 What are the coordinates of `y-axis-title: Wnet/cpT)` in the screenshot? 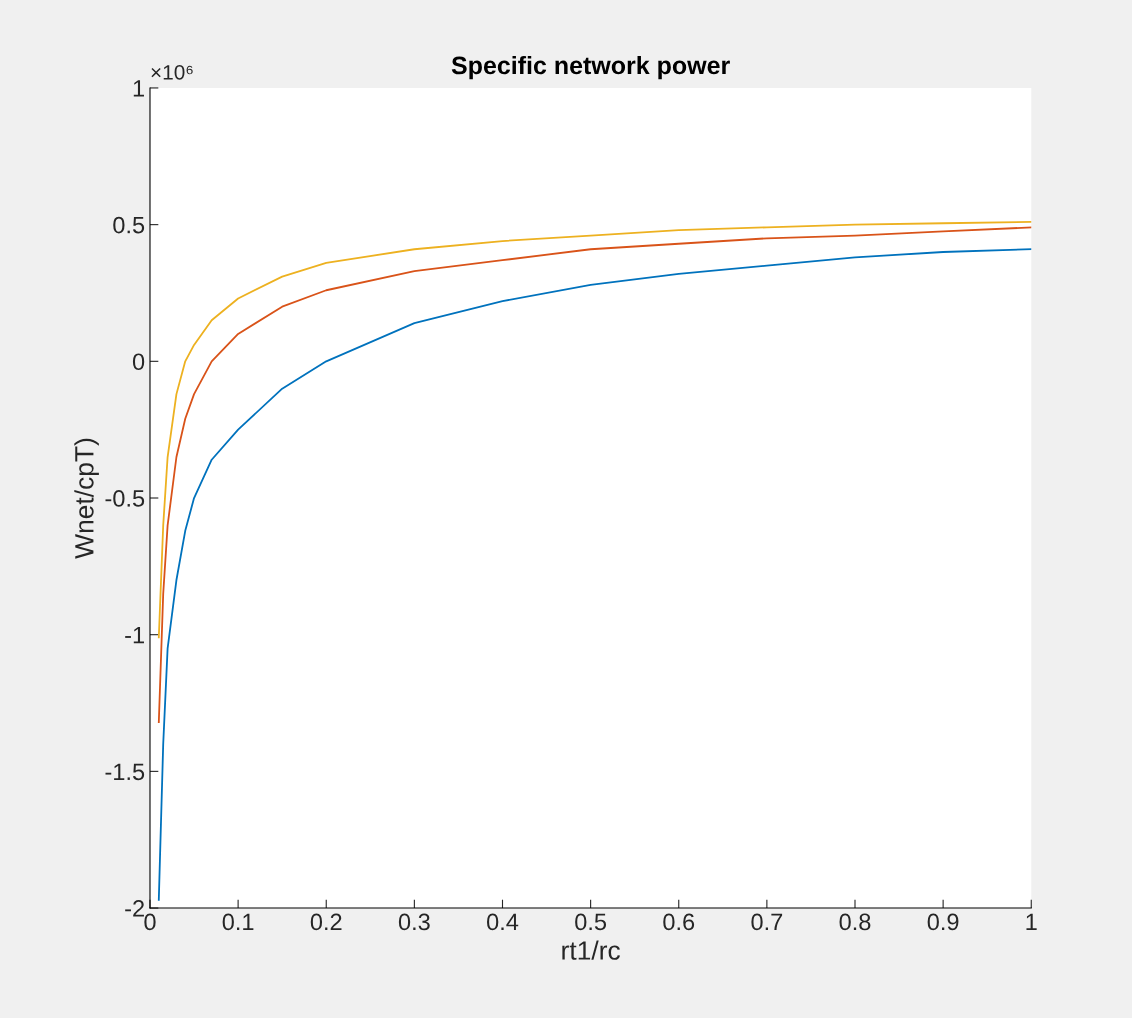 It's located at (86, 498).